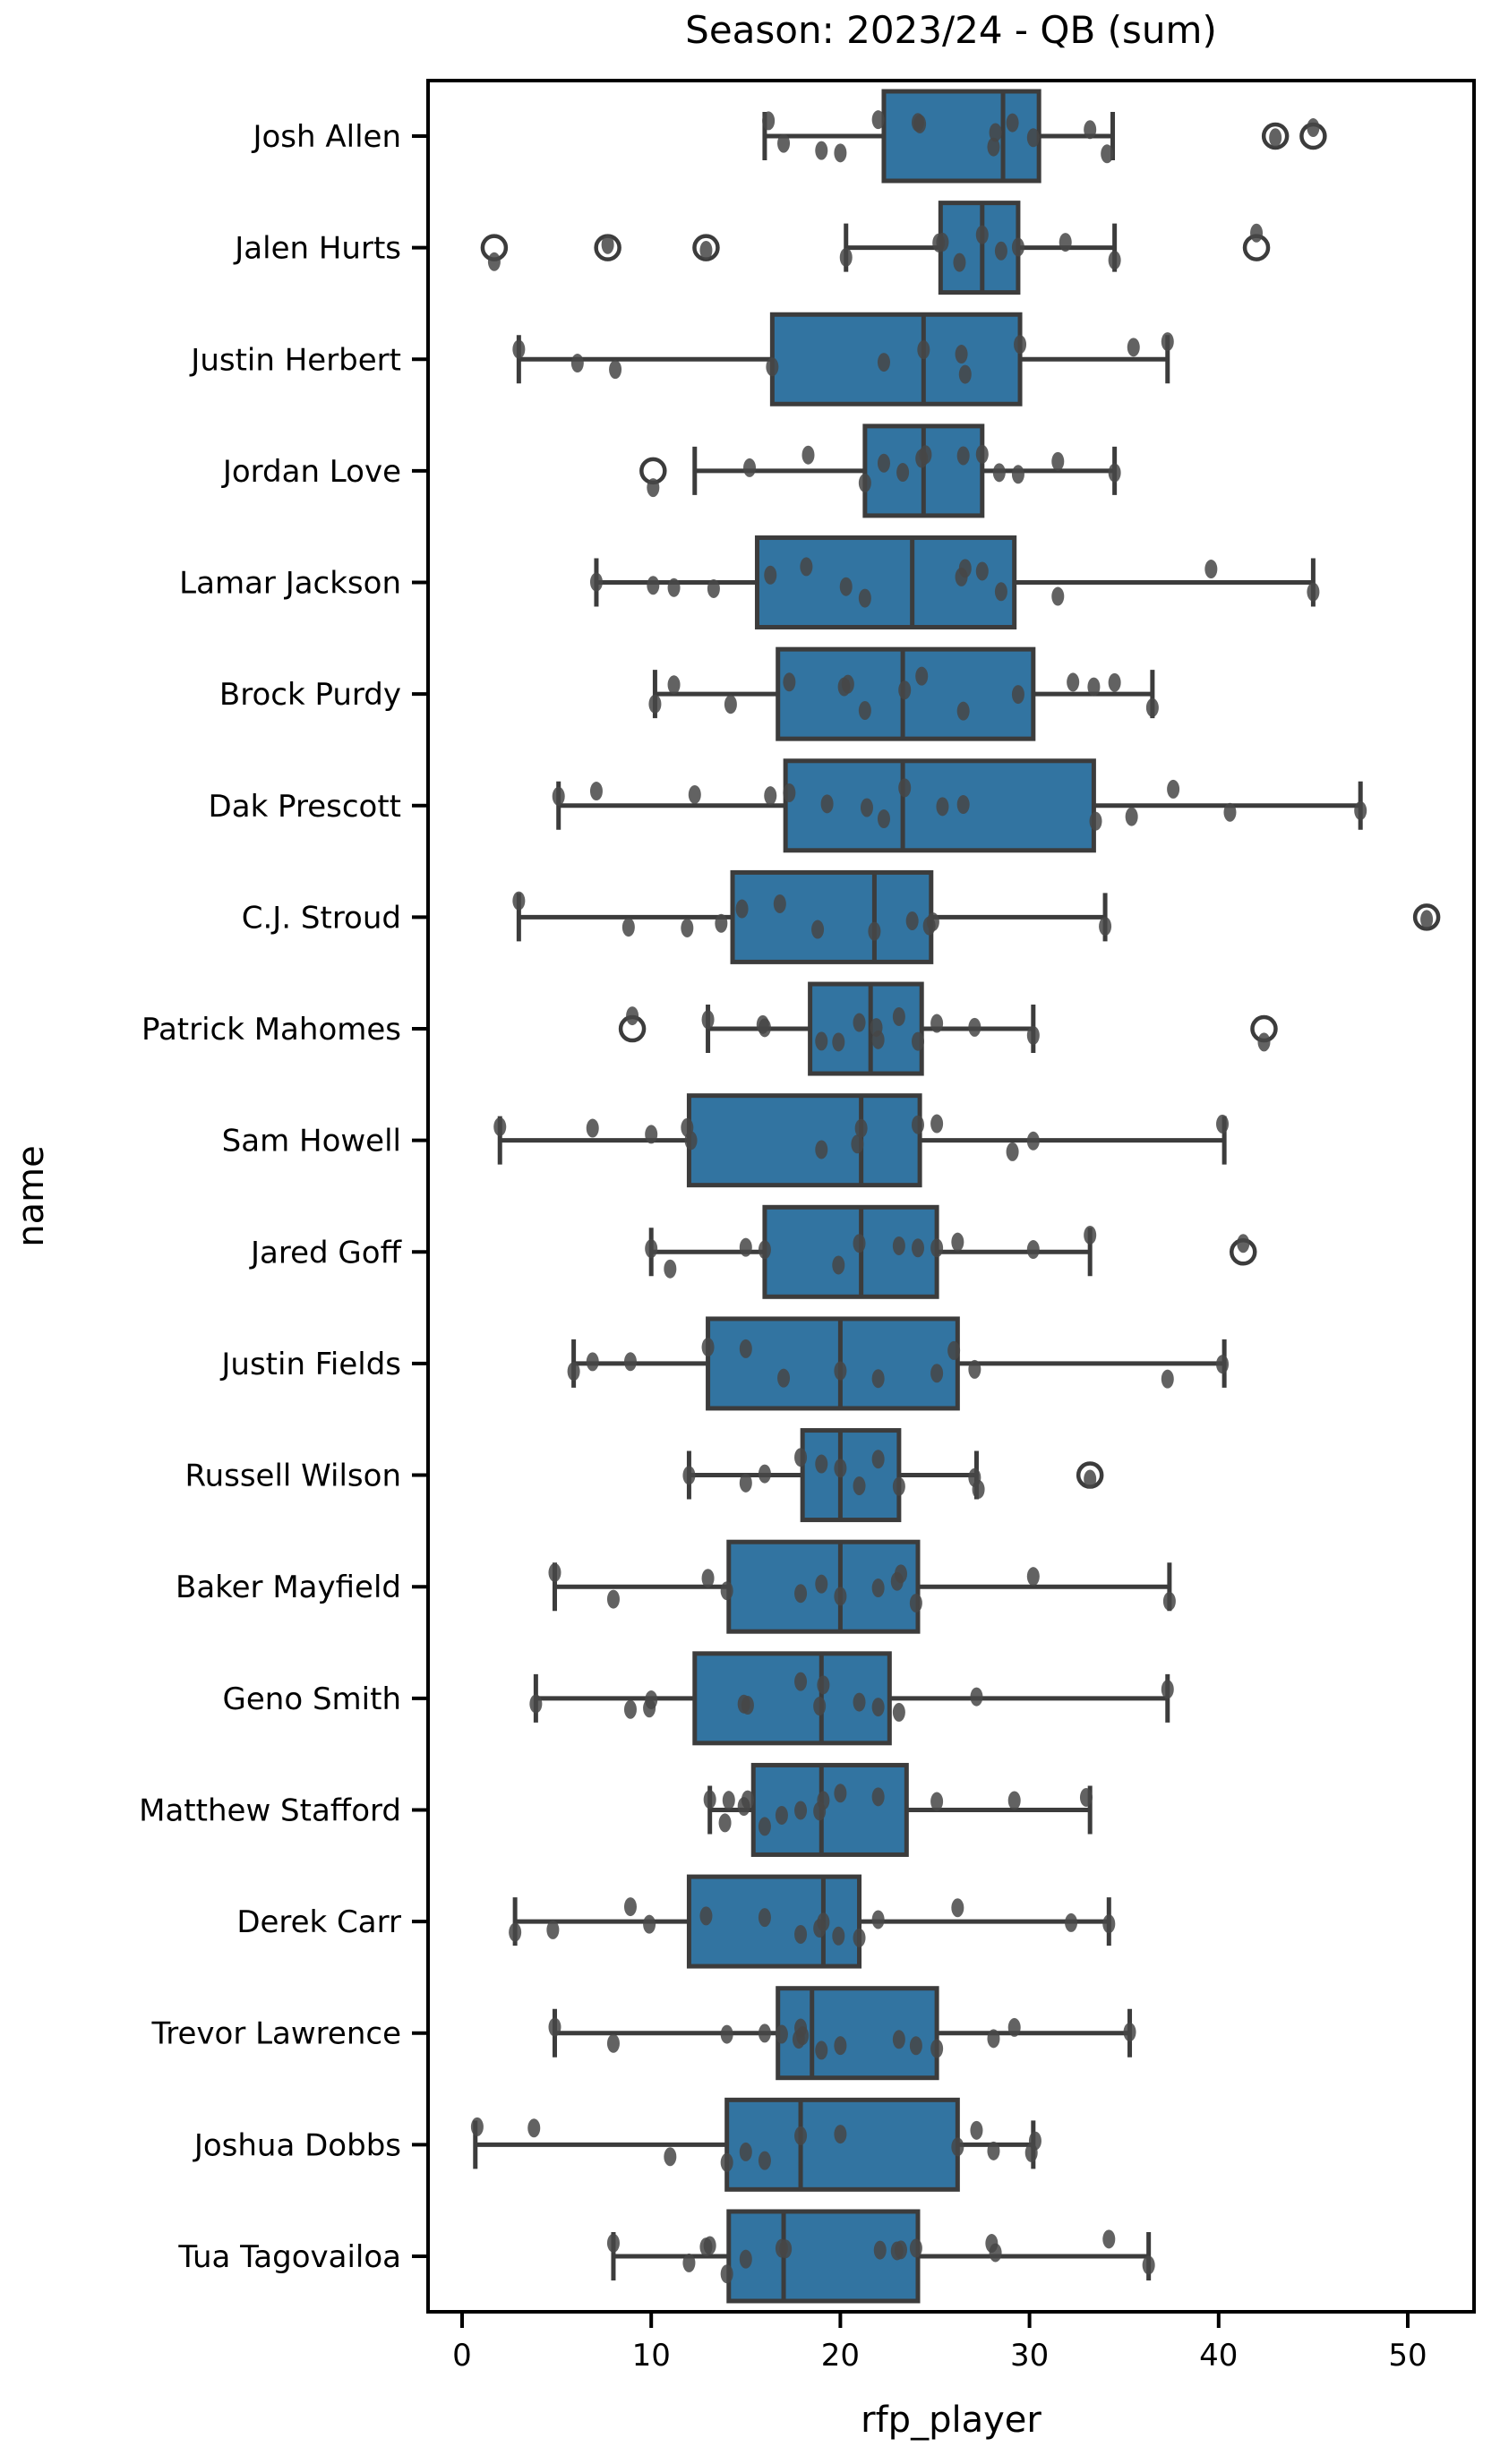  Describe the element at coordinates (305, 807) in the screenshot. I see `player-label: Dak Prescott` at that location.